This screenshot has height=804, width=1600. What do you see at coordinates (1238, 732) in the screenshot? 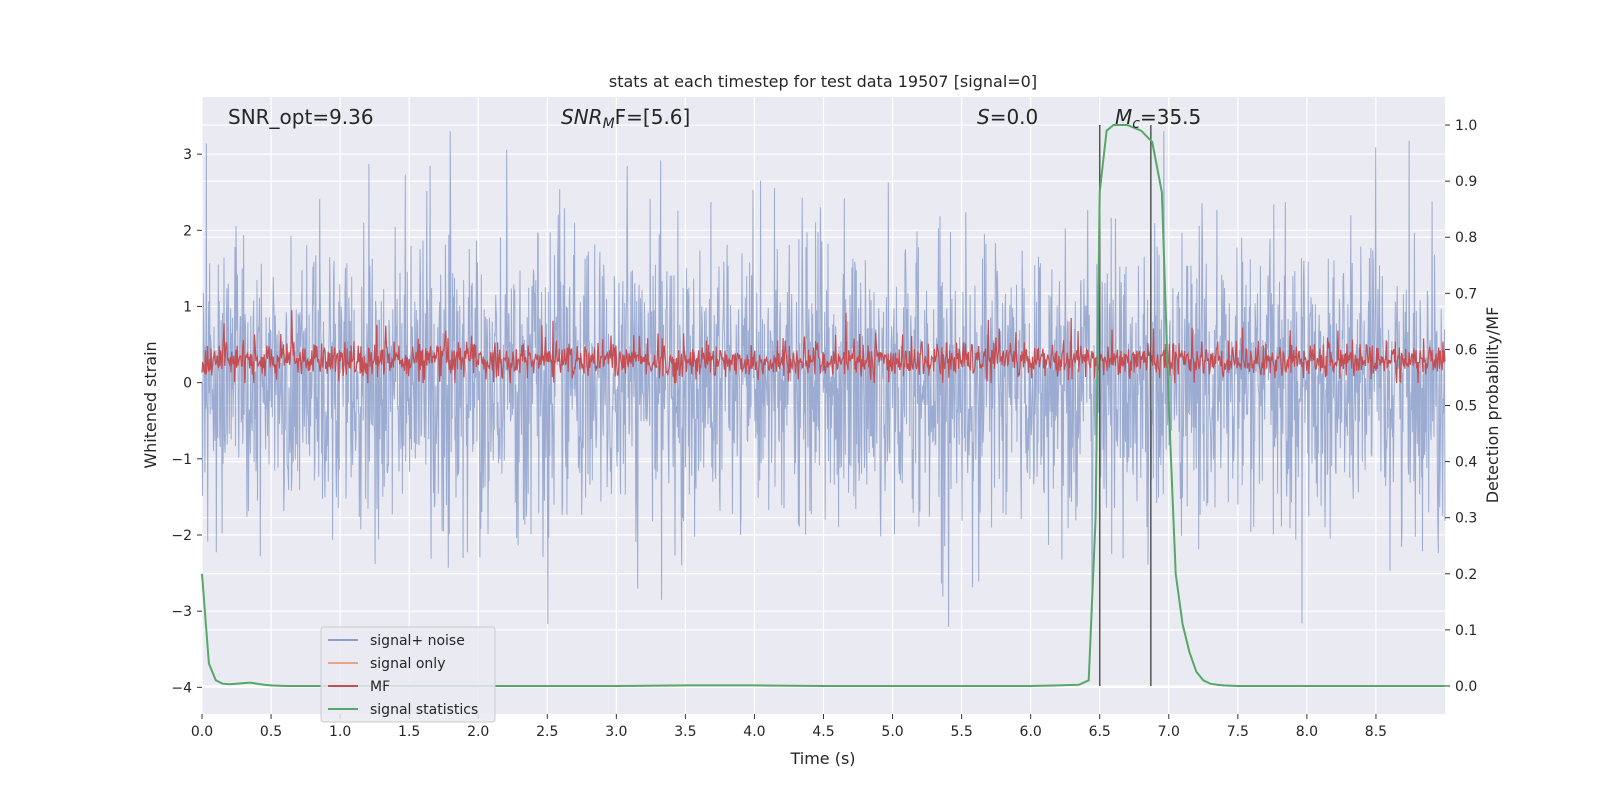
I see `x-tick-label: 7.5` at bounding box center [1238, 732].